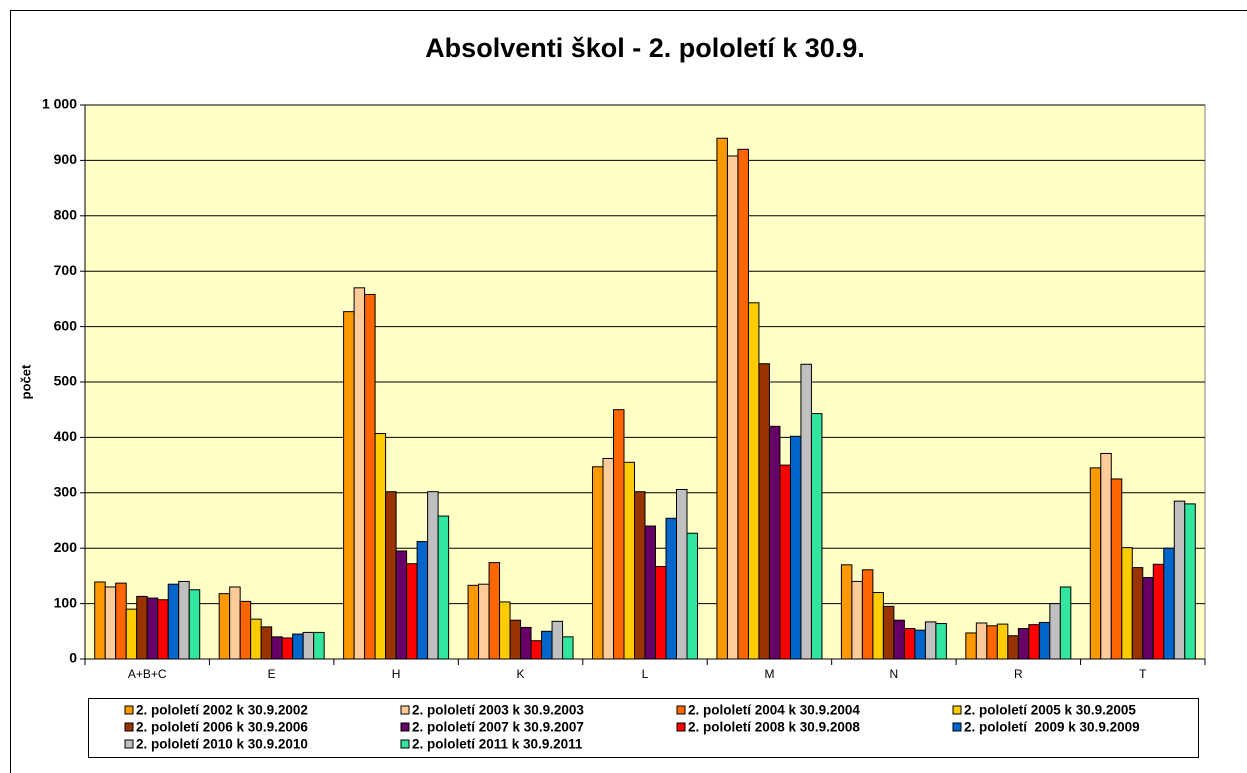 The image size is (1247, 773). Describe the element at coordinates (66, 270) in the screenshot. I see `y-tick-label: 700` at that location.